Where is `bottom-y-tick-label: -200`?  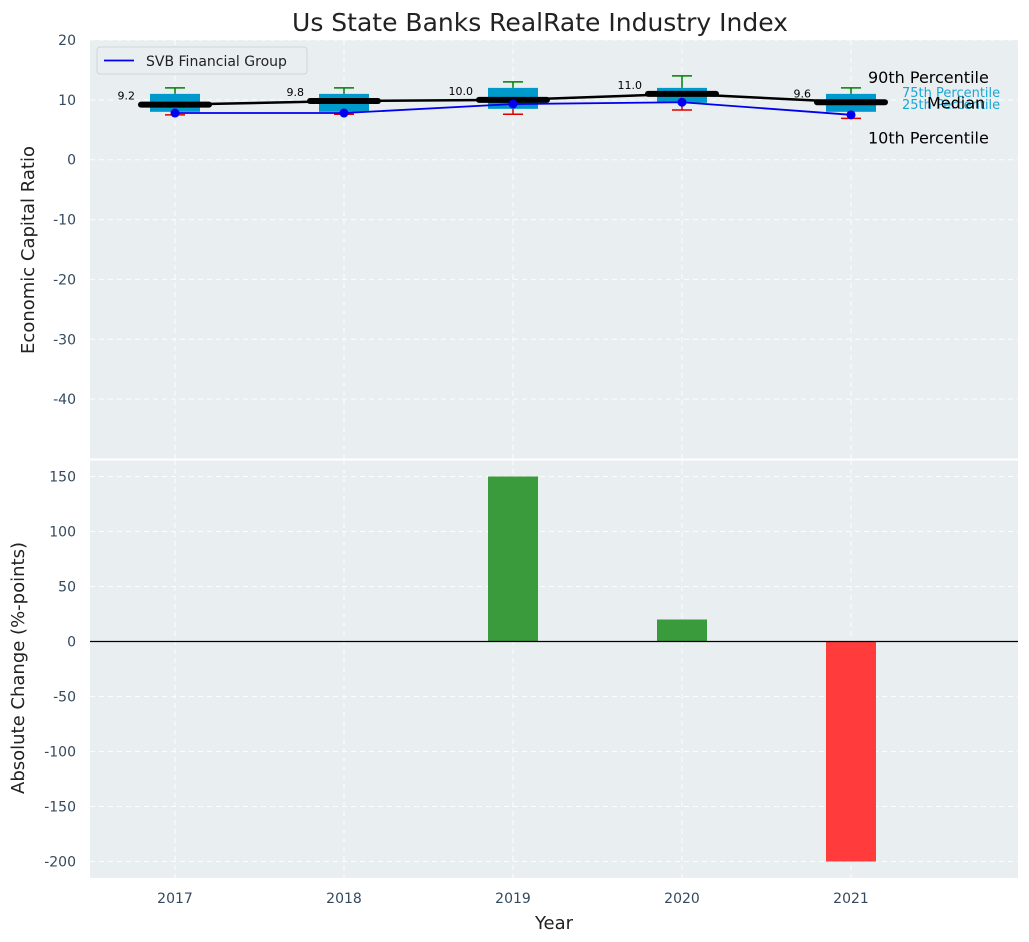 bottom-y-tick-label: -200 is located at coordinates (60, 863).